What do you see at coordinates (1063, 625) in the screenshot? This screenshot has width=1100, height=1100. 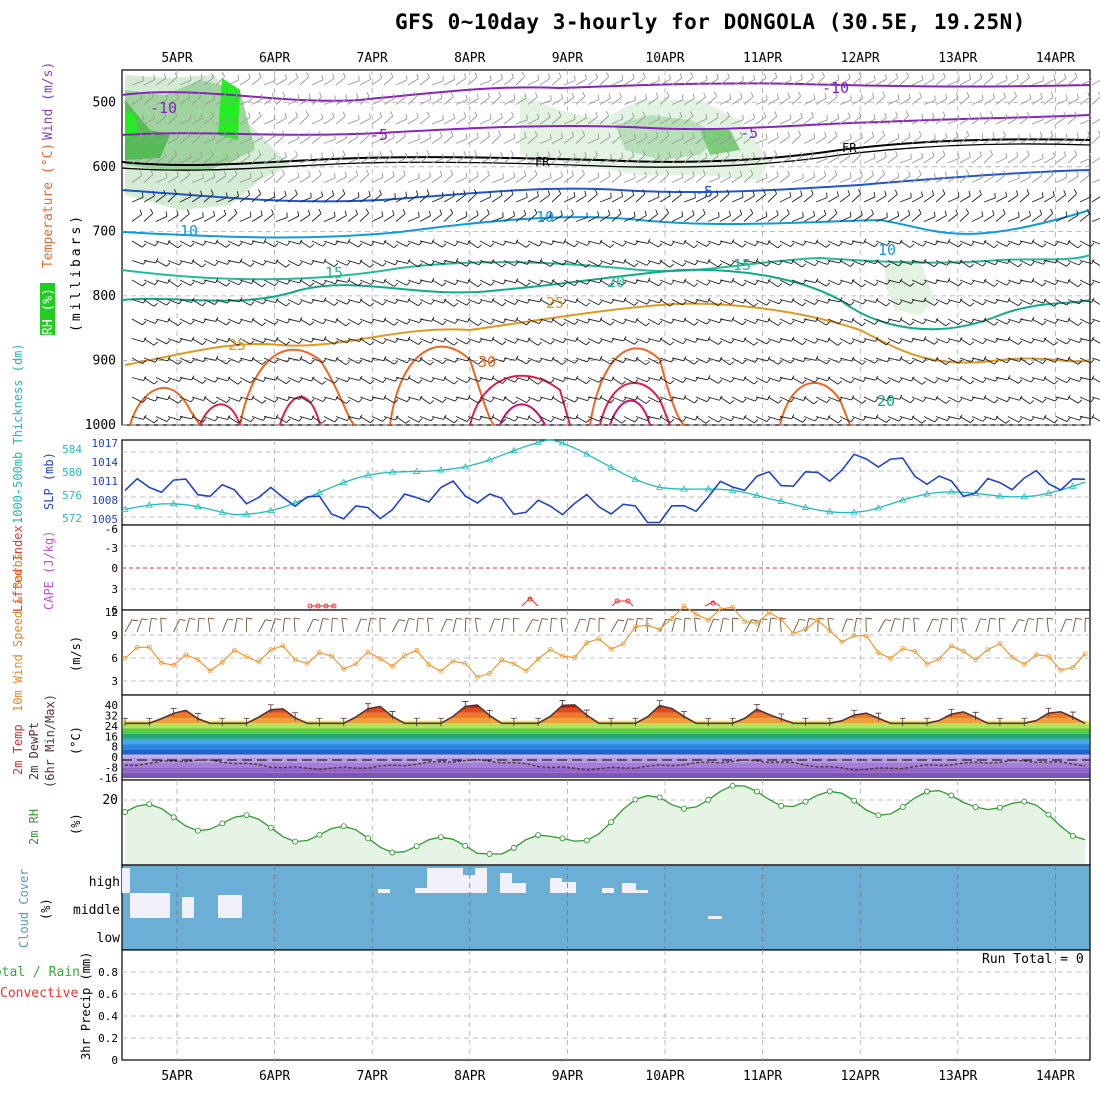 I see `wind10-barb` at bounding box center [1063, 625].